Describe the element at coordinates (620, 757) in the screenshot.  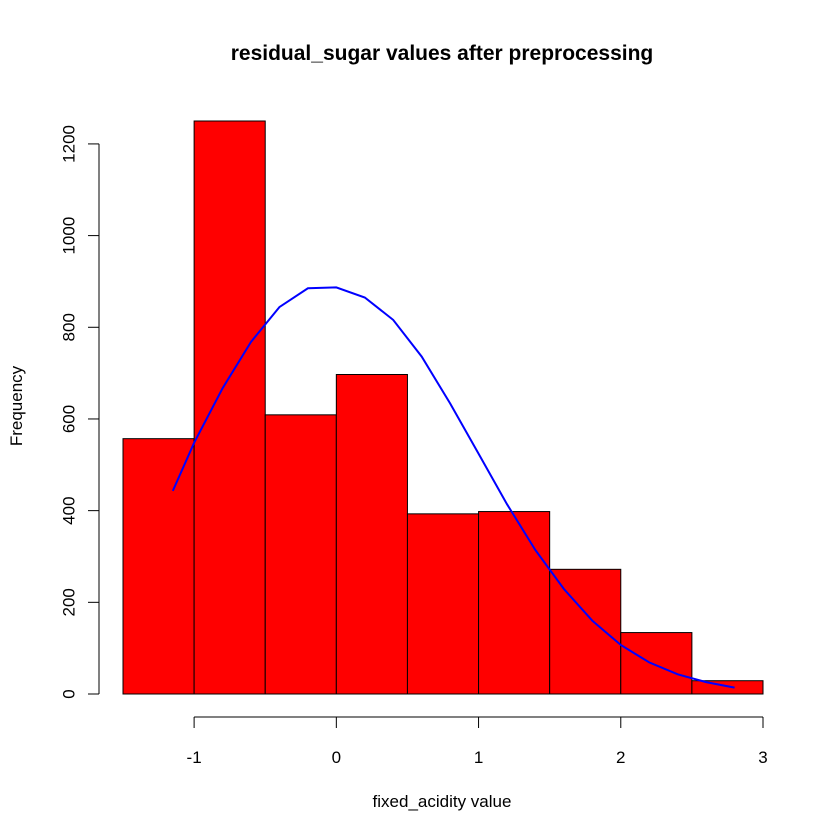
I see `x-tick-label: 2` at that location.